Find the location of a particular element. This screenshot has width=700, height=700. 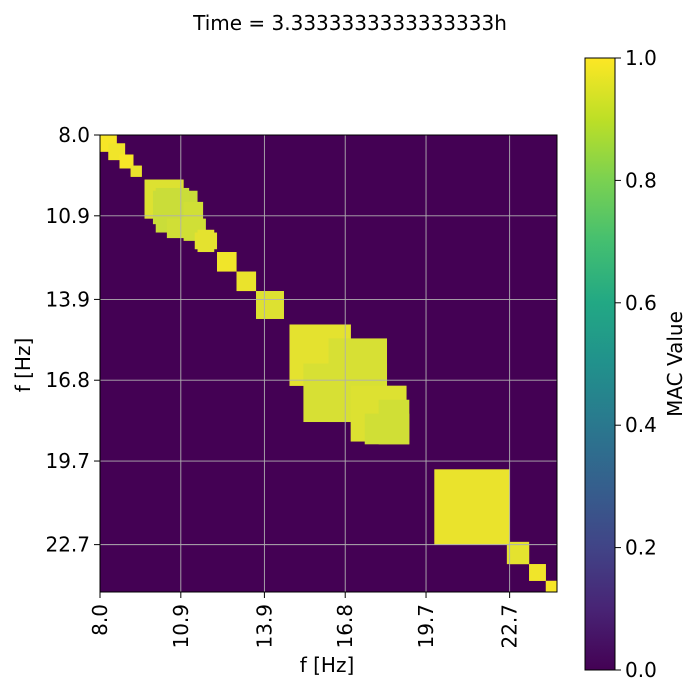

colorbar-ticks: 0.0 0.2 0.4 0.6 0.8 1.0 is located at coordinates (636, 364).